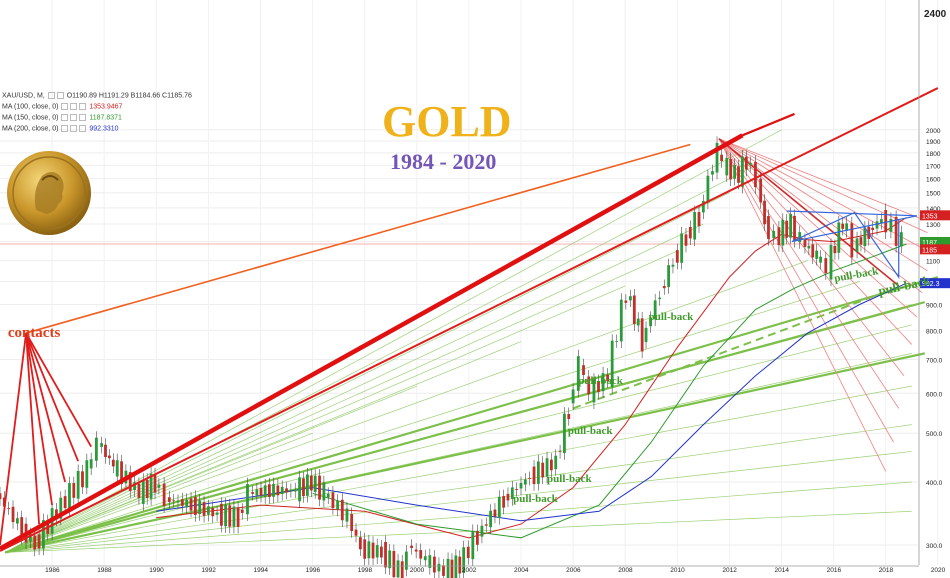  I want to click on fan-line, so click(458, 531).